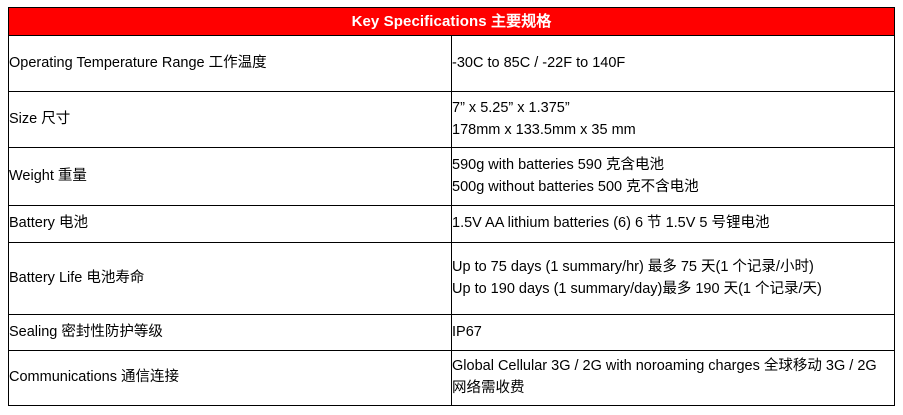  Describe the element at coordinates (673, 63) in the screenshot. I see `row-value-operating-temperature-range: -30C to 85C / -22F to 140F` at that location.